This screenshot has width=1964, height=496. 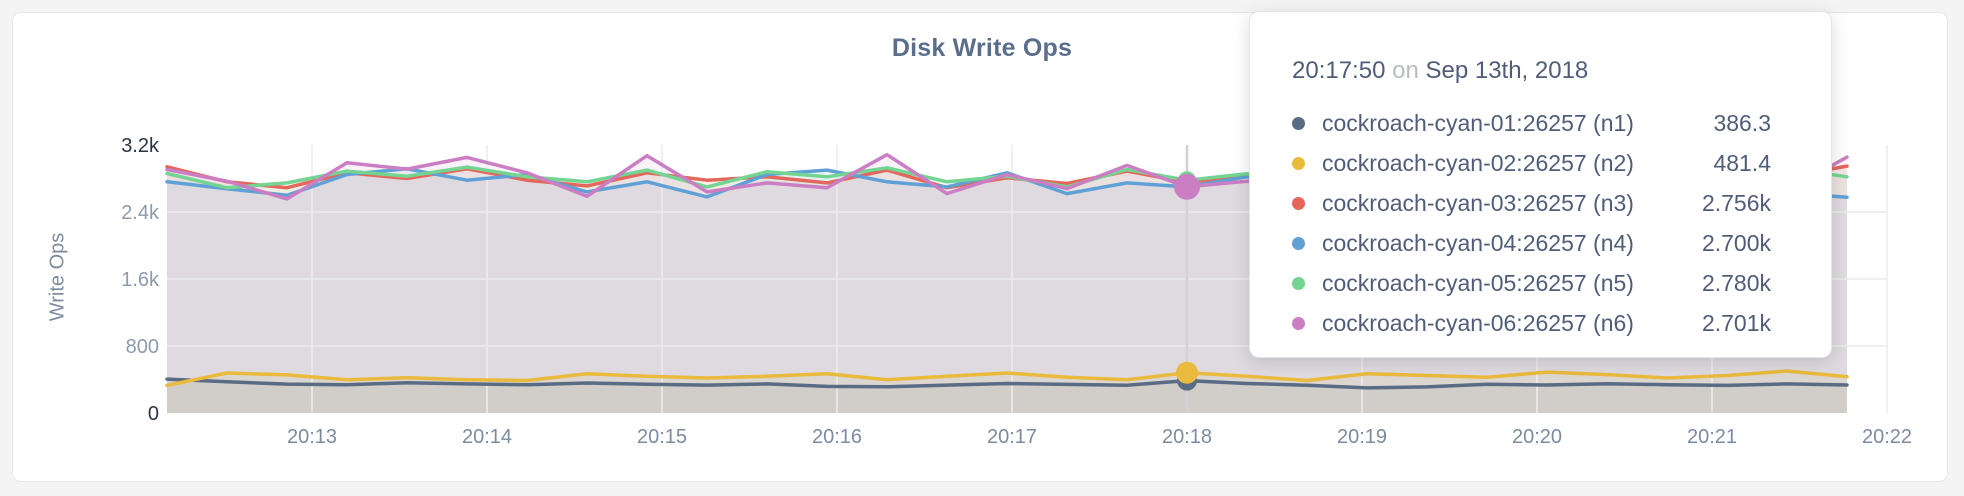 What do you see at coordinates (1742, 162) in the screenshot?
I see `series-value: 481.4` at bounding box center [1742, 162].